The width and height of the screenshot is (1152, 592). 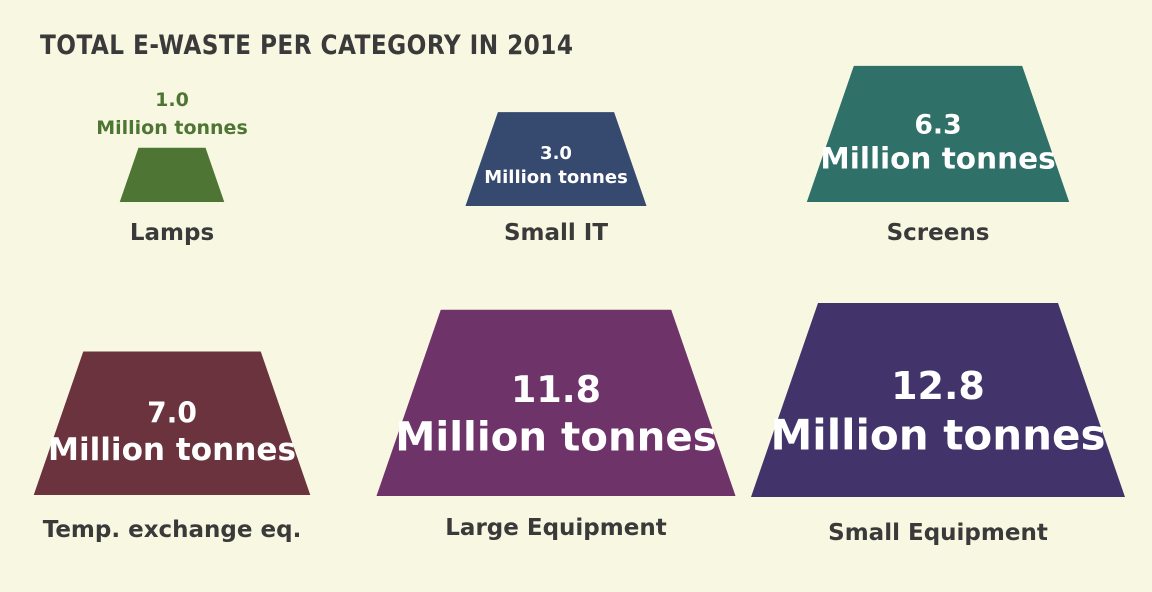 I want to click on category-label: Small Equipment, so click(x=938, y=533).